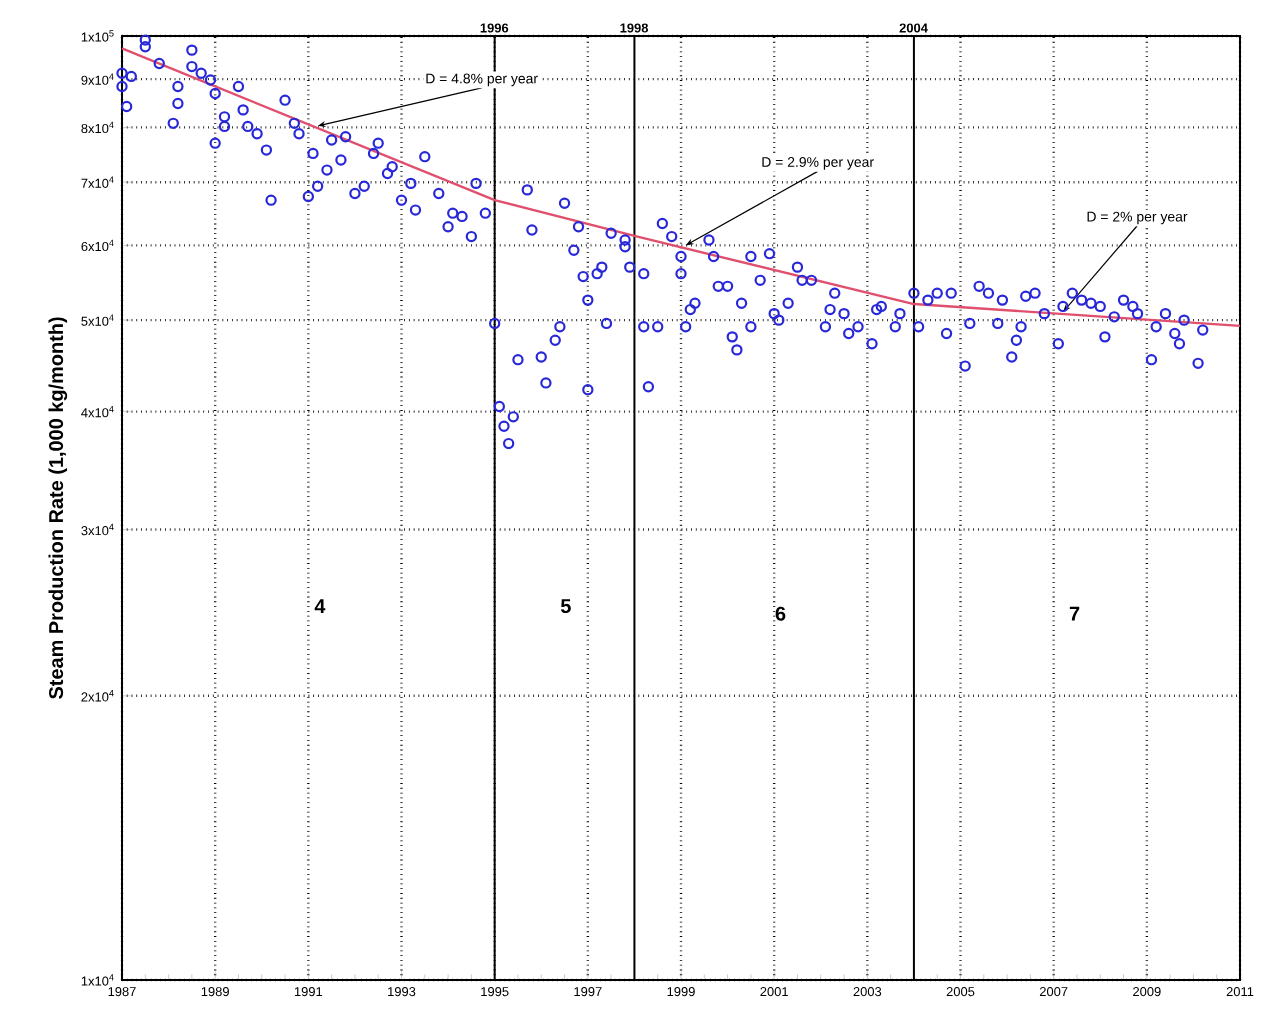 This screenshot has height=1030, width=1264. Describe the element at coordinates (1074, 613) in the screenshot. I see `annotation: 7` at that location.